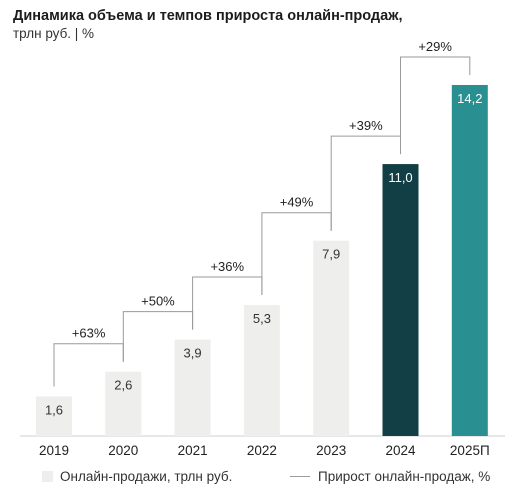  What do you see at coordinates (469, 260) in the screenshot?
I see `bar-2025П` at bounding box center [469, 260].